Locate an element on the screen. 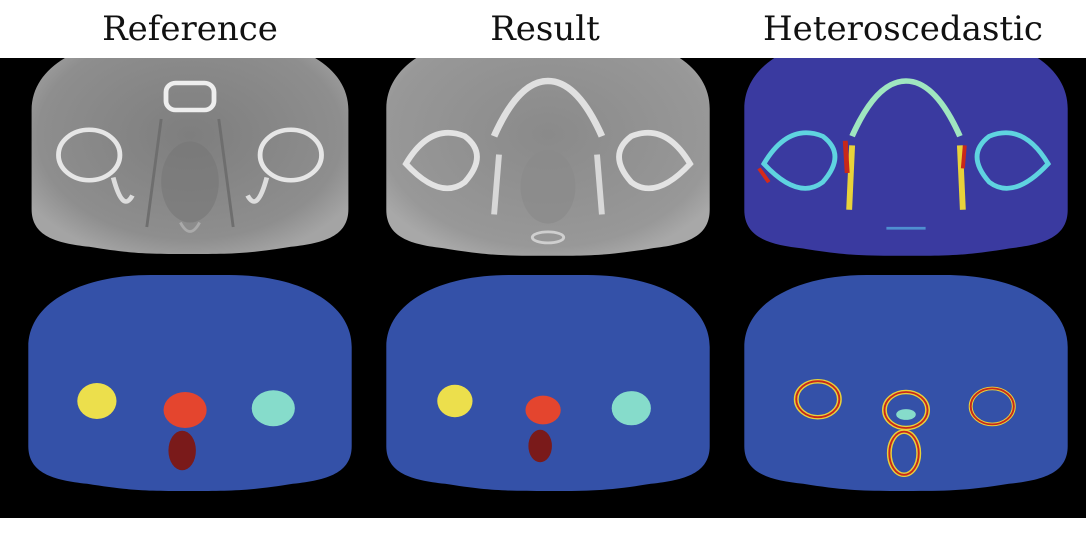  result-segmentation-panel is located at coordinates (548, 383).